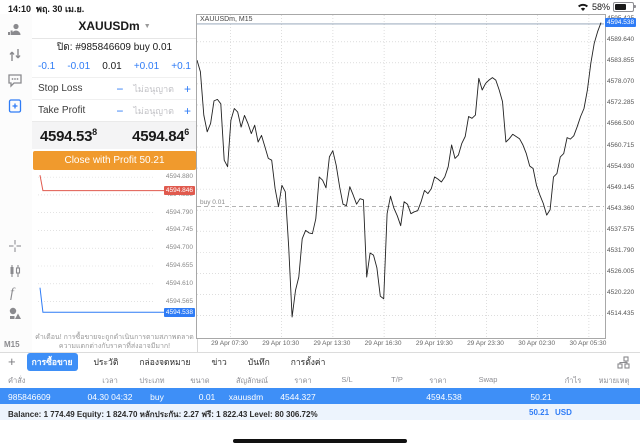 The image size is (640, 447). I want to click on col-price: ราคา, so click(438, 380).